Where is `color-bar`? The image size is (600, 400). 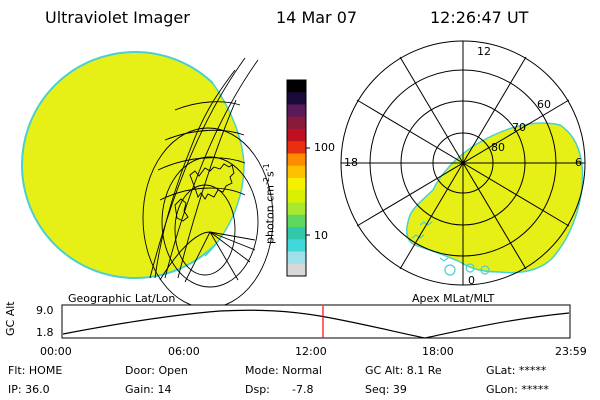
color-bar is located at coordinates (298, 178).